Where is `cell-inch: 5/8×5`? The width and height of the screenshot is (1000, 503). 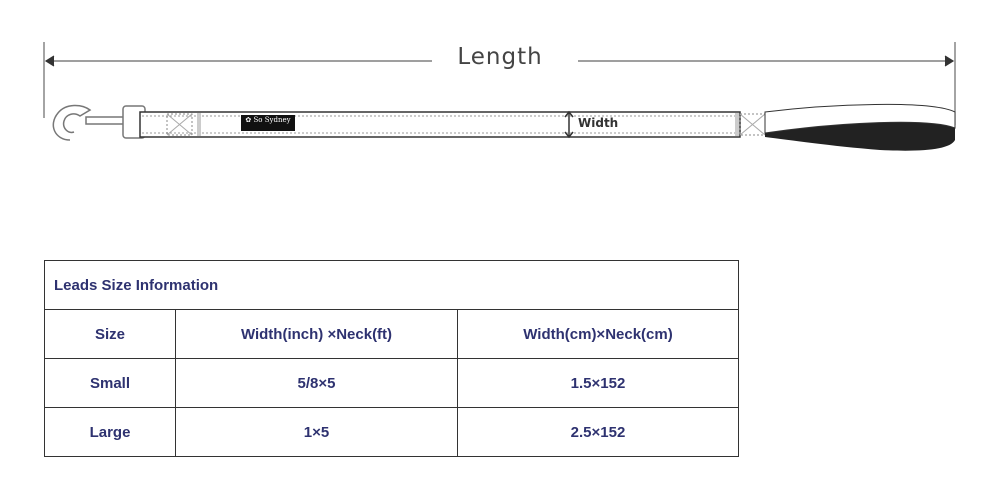 cell-inch: 5/8×5 is located at coordinates (316, 383).